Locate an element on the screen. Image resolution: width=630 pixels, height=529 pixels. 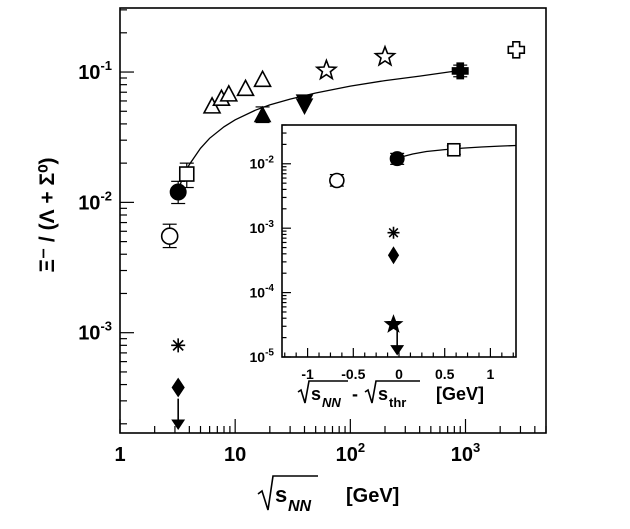
inset-asterisk-point is located at coordinates (393, 232).